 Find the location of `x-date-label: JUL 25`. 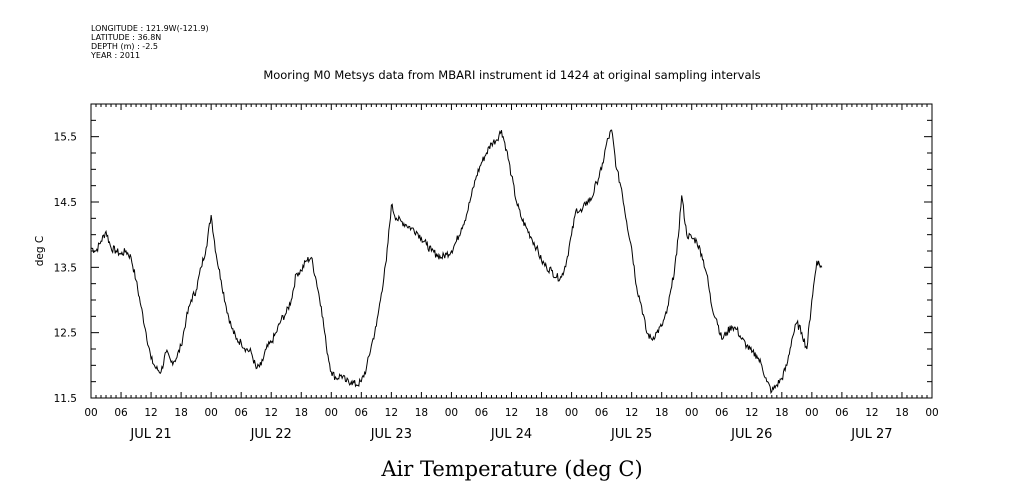

x-date-label: JUL 25 is located at coordinates (631, 434).